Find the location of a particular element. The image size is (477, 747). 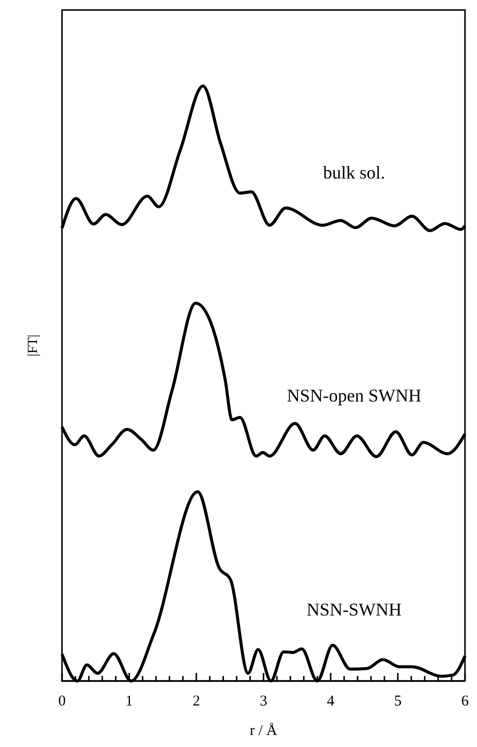

text: bulk sol. is located at coordinates (354, 172).